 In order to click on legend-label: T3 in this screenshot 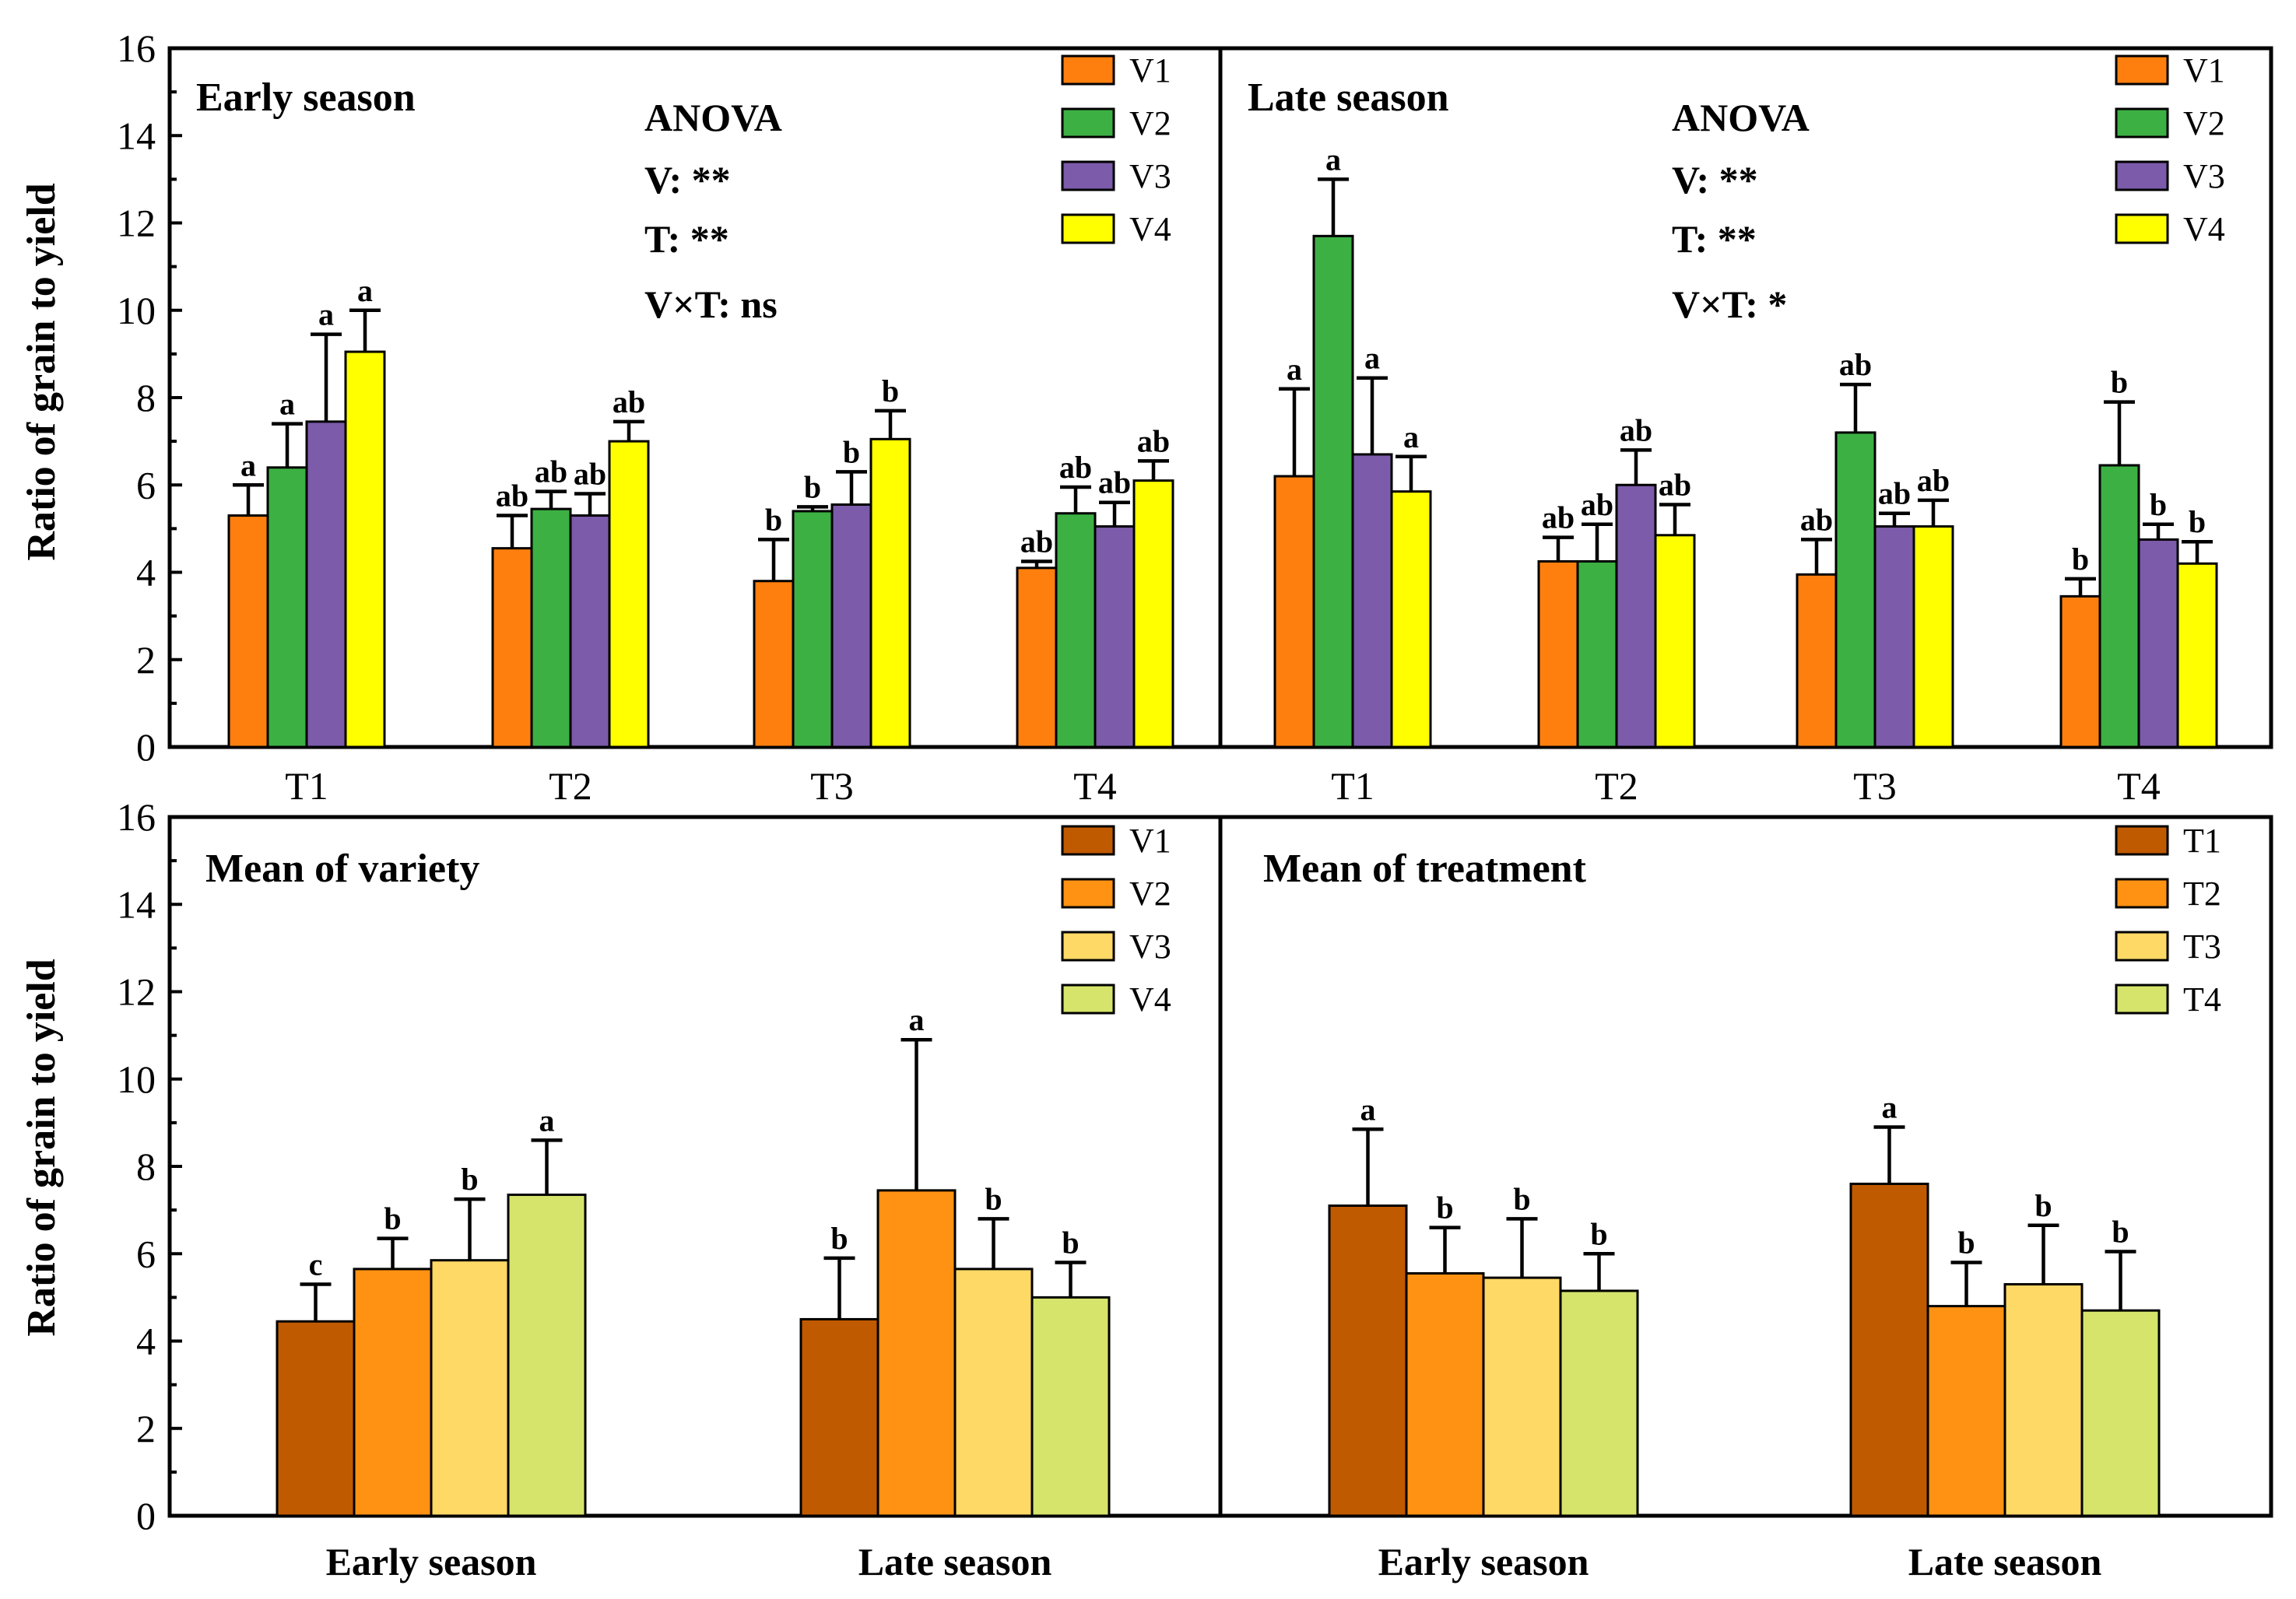, I will do `click(2202, 946)`.